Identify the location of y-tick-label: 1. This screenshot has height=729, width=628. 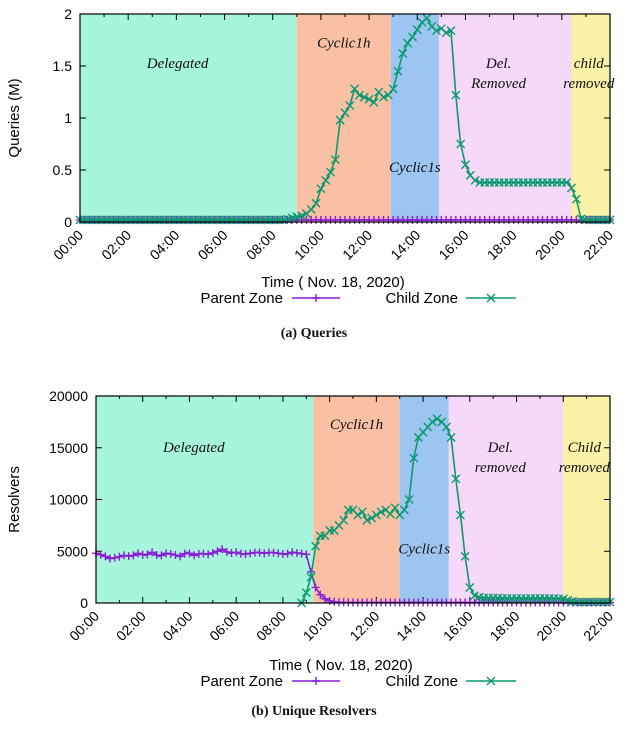
(68, 118).